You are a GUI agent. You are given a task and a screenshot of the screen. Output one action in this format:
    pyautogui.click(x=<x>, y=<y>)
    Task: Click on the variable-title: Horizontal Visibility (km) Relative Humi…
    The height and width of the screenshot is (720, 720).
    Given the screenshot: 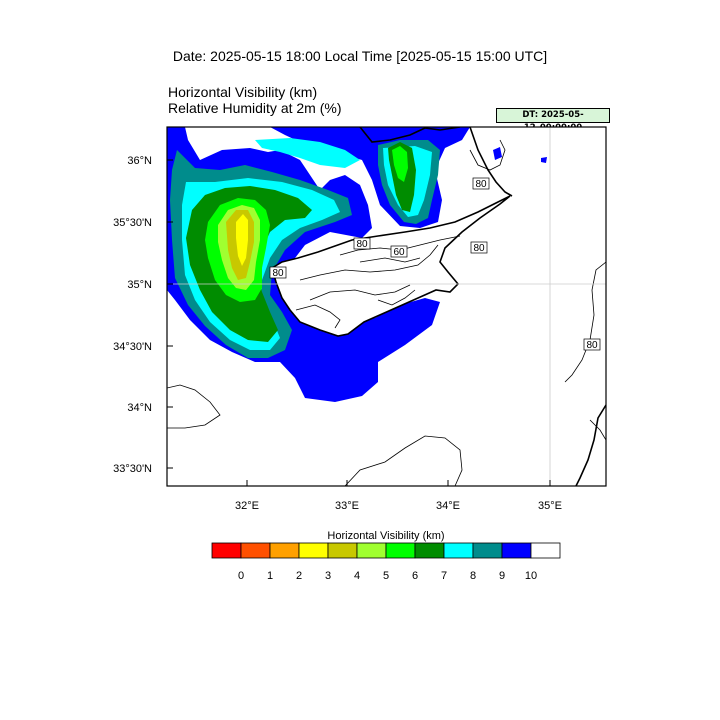 What is the action you would take?
    pyautogui.click(x=255, y=100)
    